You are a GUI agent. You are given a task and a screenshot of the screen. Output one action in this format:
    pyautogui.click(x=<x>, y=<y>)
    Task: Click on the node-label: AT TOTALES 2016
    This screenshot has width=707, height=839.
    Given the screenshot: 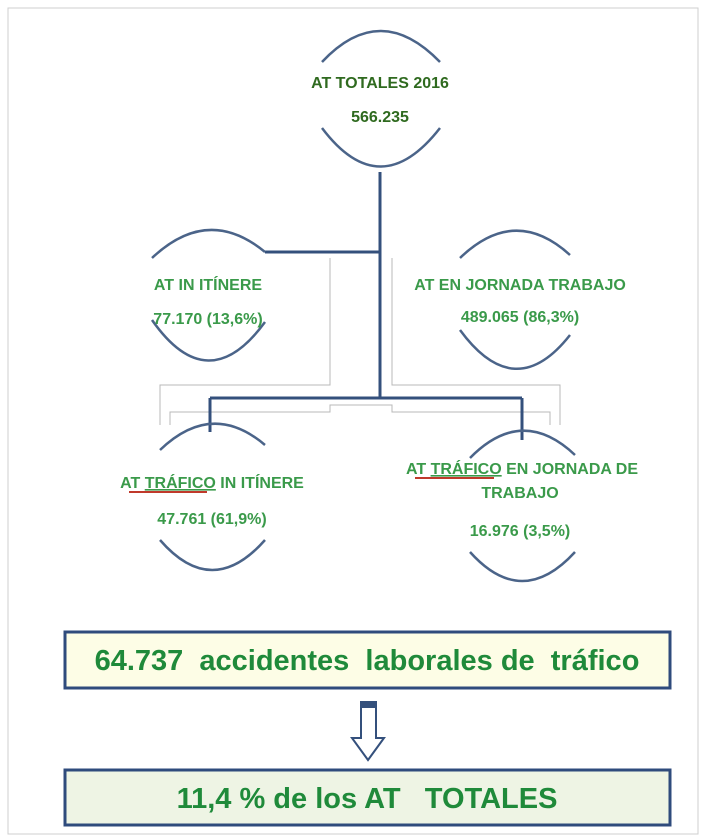 What is the action you would take?
    pyautogui.click(x=380, y=83)
    